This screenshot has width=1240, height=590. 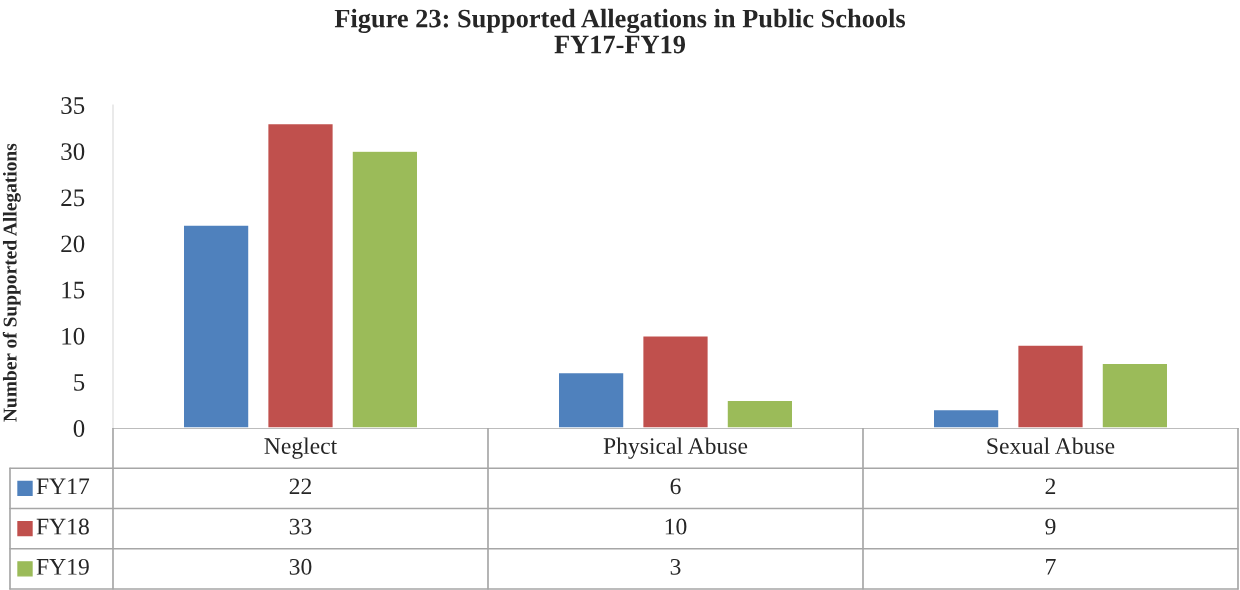 I want to click on data-label: 3, so click(x=675, y=566).